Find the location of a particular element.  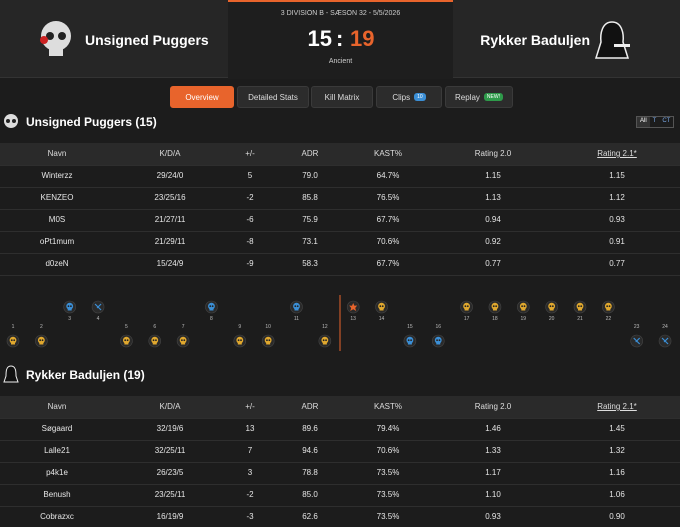

table-cell: 94.6 is located at coordinates (310, 450).